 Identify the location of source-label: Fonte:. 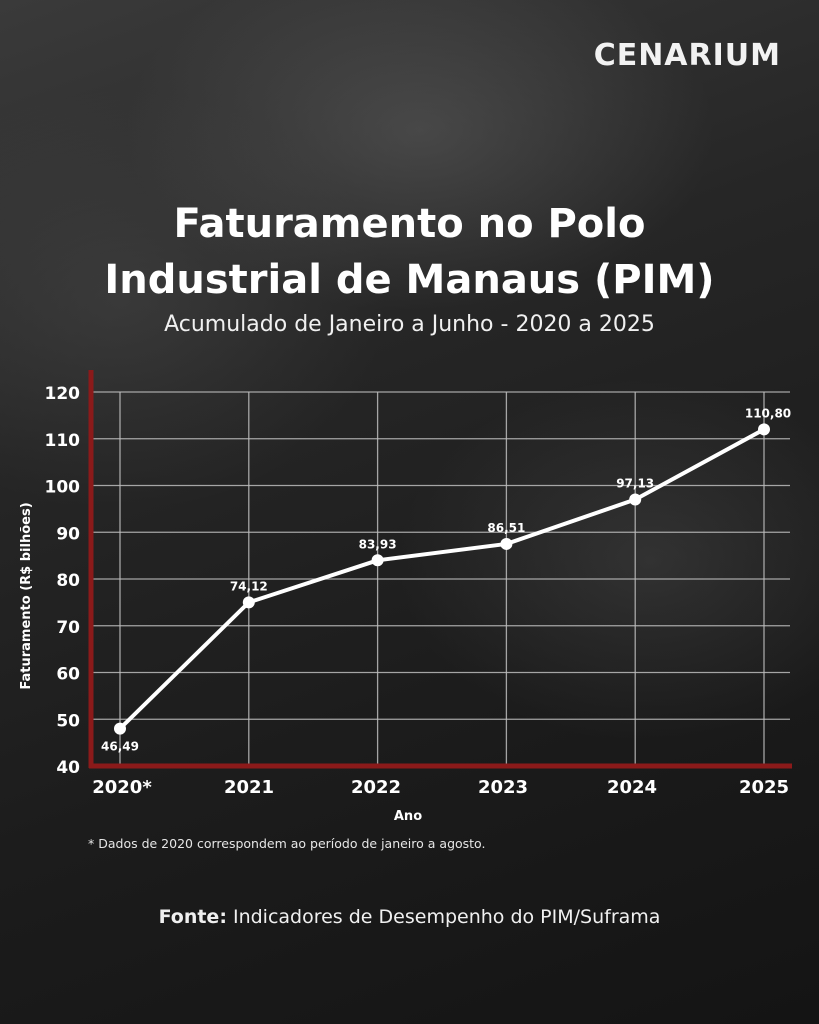
(192, 917).